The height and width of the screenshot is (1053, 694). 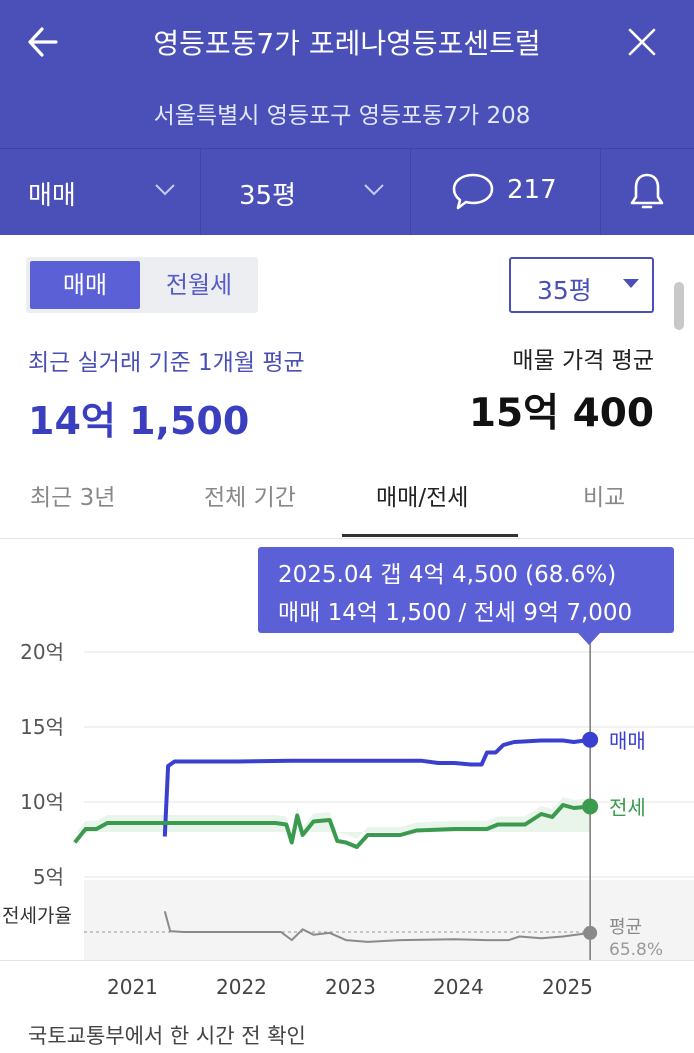 What do you see at coordinates (631, 283) in the screenshot?
I see `caret-down-icon` at bounding box center [631, 283].